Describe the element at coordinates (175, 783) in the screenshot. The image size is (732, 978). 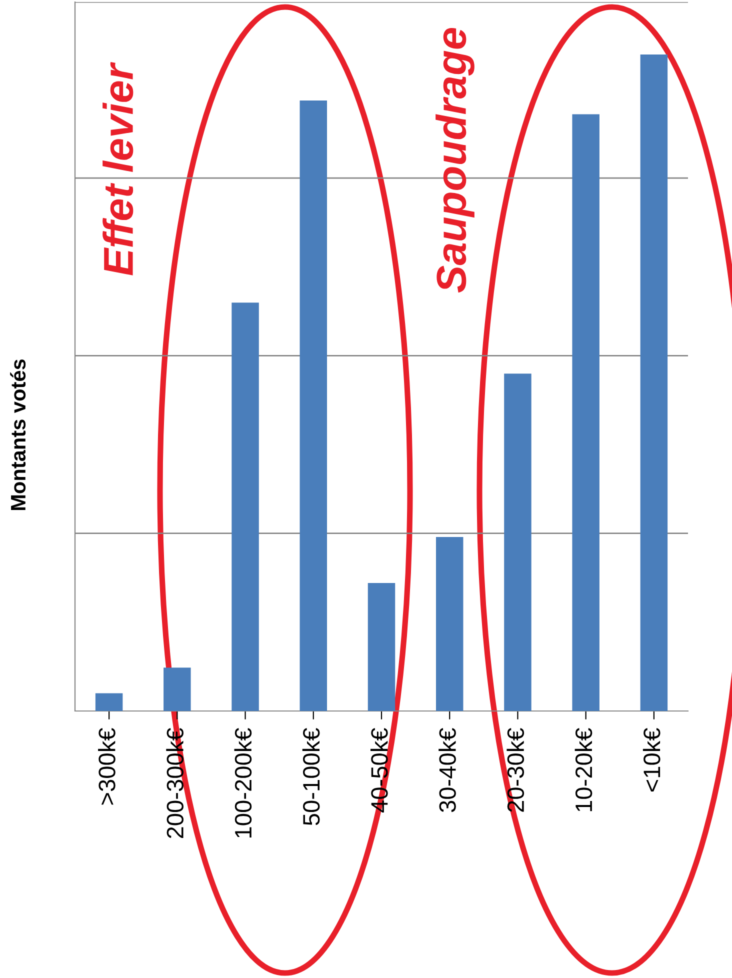
I see `x-tick-label: 200-300k€` at that location.